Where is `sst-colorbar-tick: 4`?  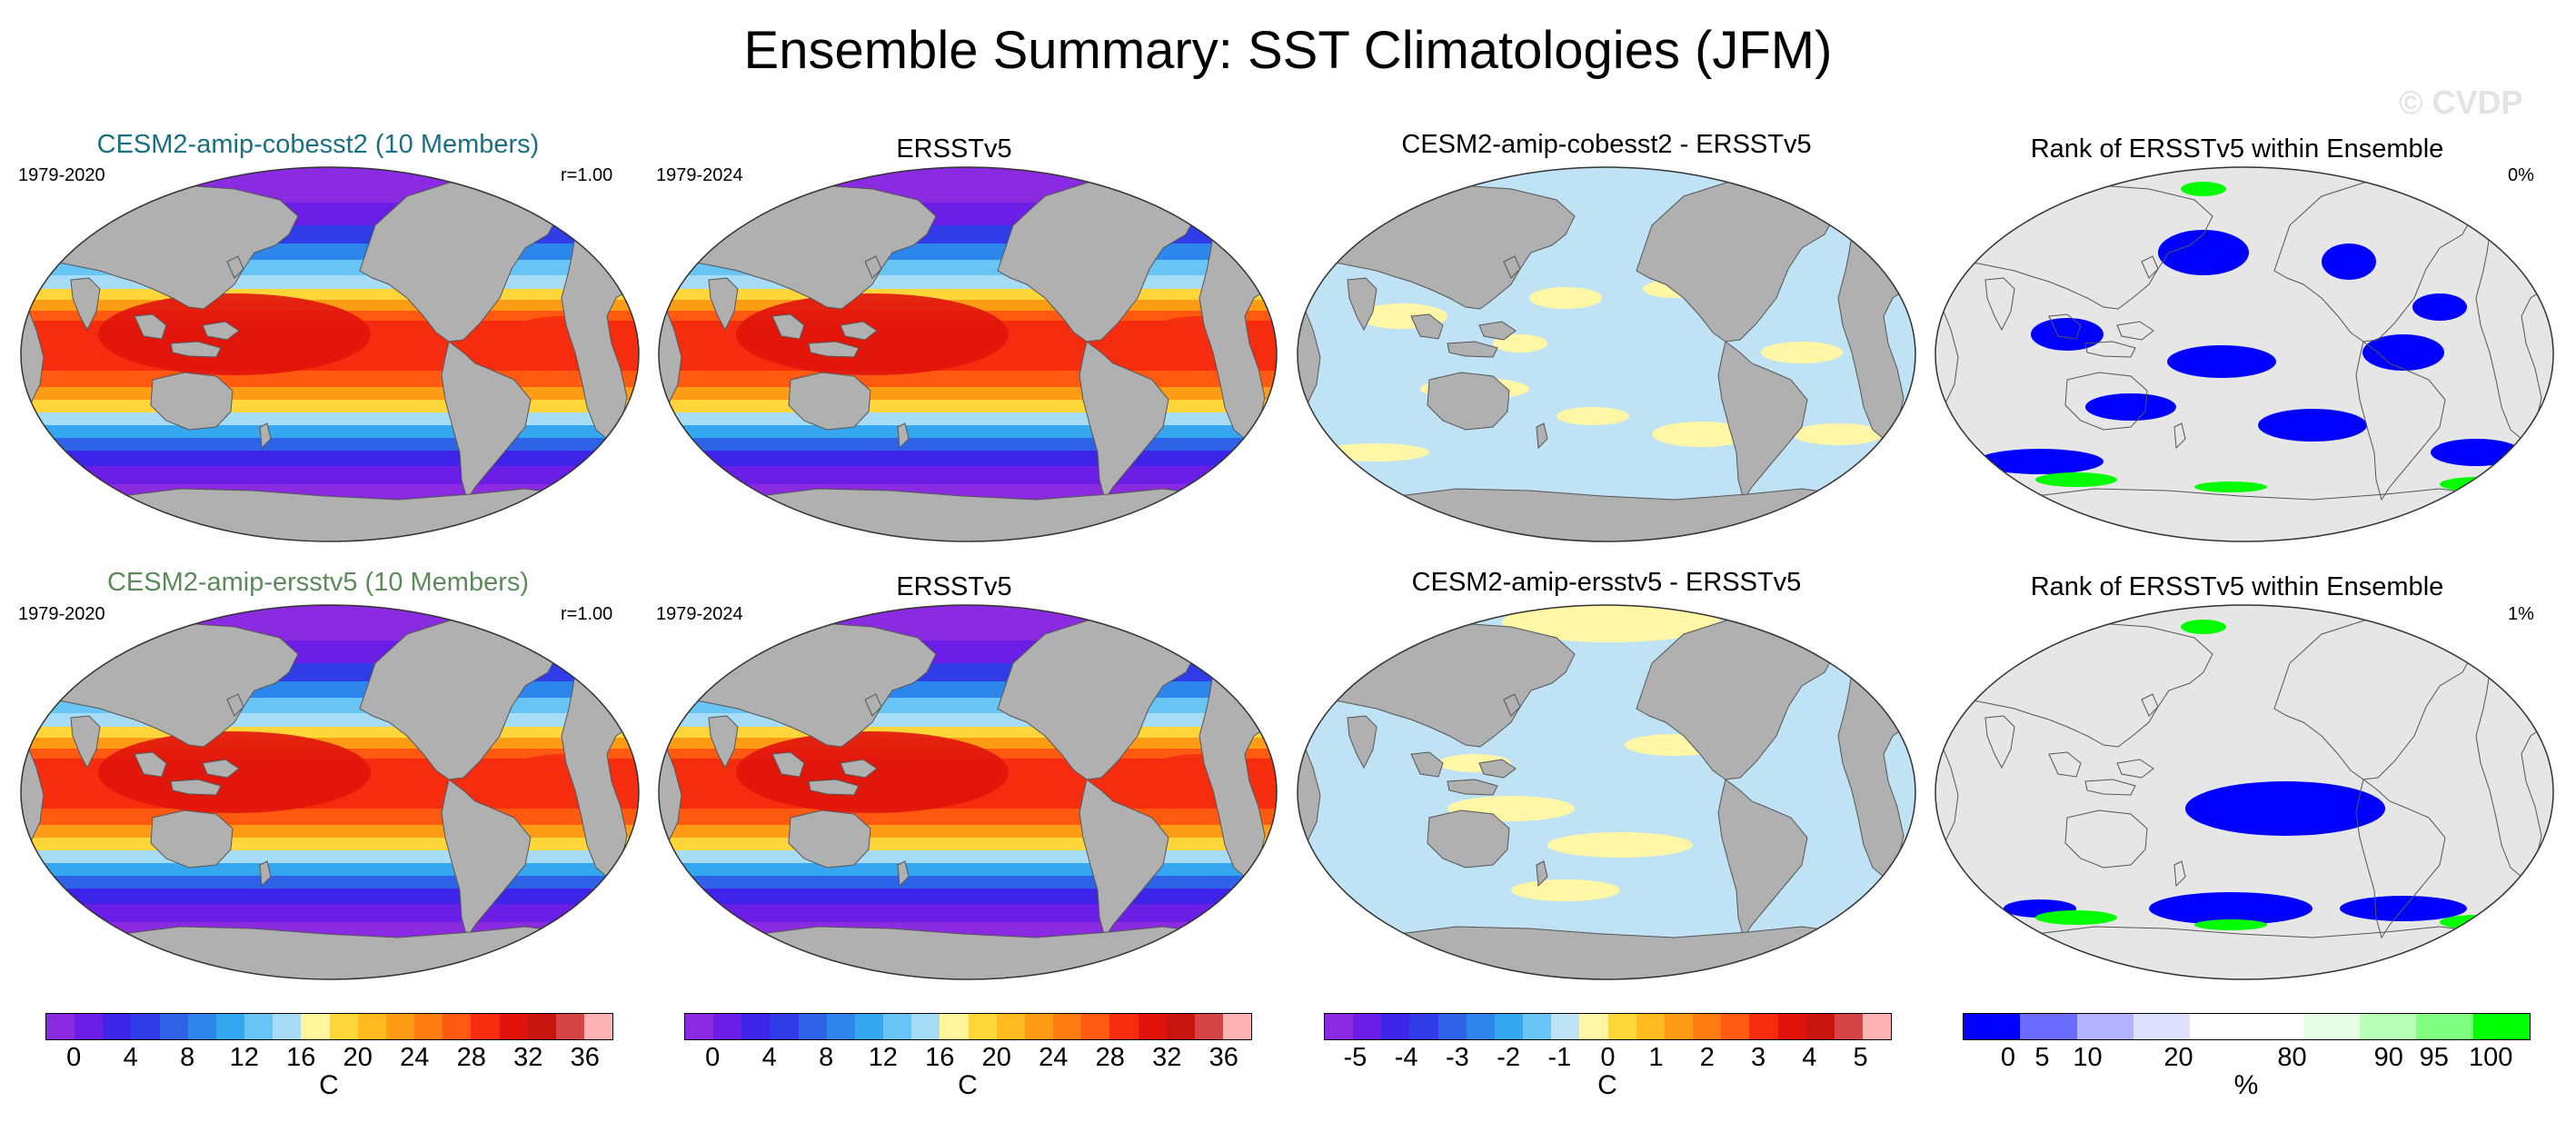
sst-colorbar-tick: 4 is located at coordinates (131, 1058).